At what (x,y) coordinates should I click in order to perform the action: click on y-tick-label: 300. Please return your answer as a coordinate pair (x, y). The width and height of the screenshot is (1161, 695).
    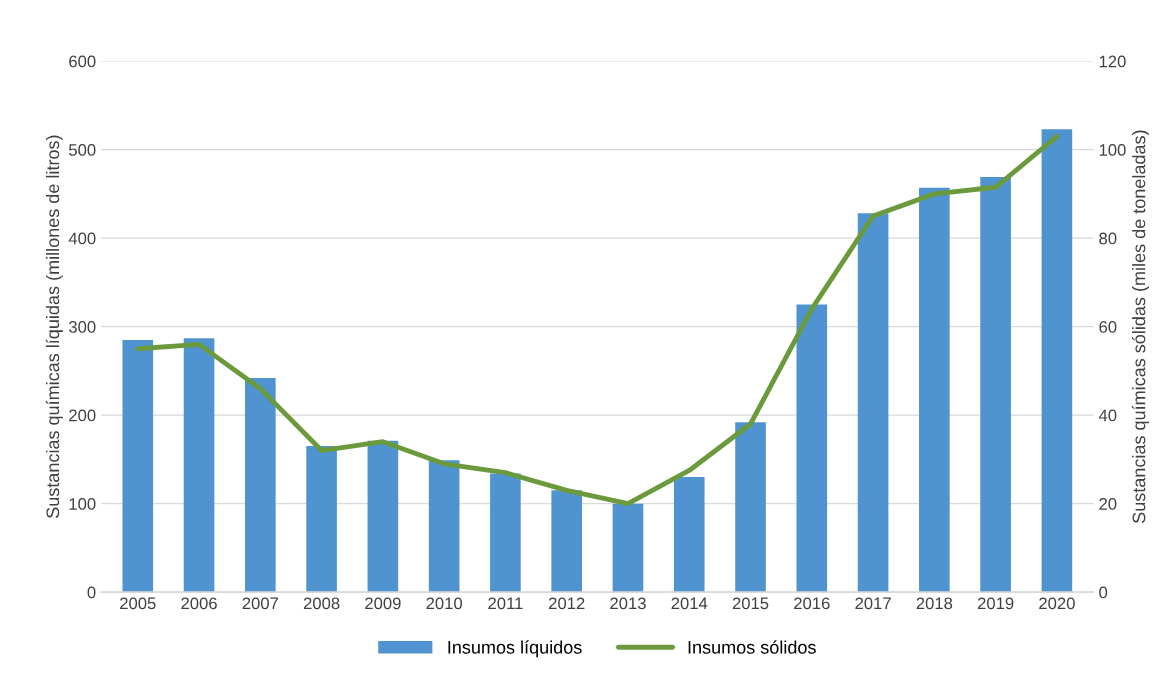
    Looking at the image, I should click on (82, 327).